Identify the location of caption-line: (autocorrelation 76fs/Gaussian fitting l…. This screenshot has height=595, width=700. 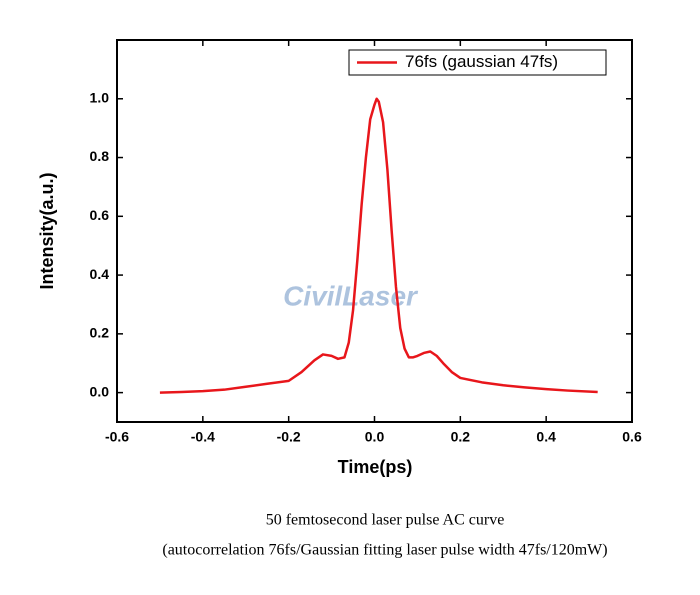
(384, 550).